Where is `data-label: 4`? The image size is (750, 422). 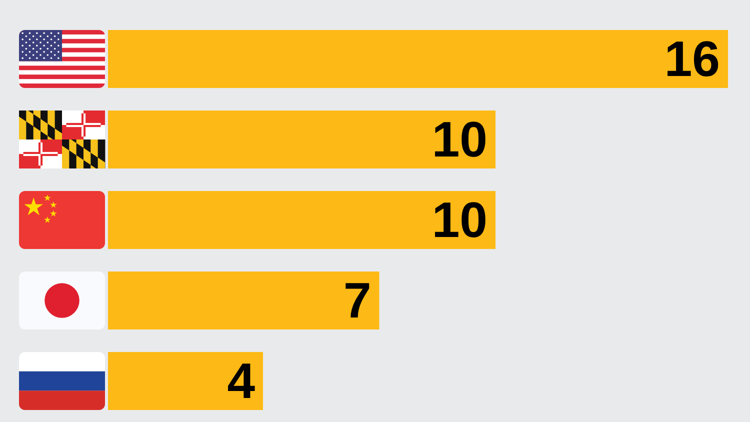 data-label: 4 is located at coordinates (241, 381).